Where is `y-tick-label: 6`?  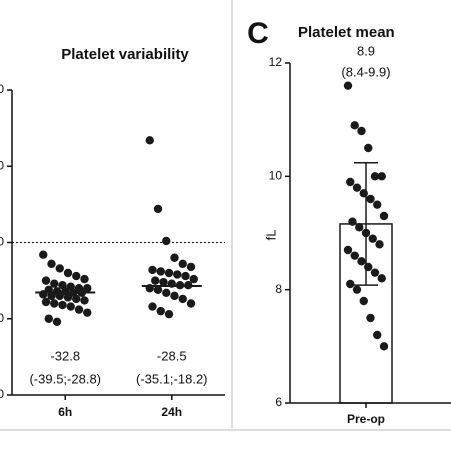 y-tick-label: 6 is located at coordinates (278, 402).